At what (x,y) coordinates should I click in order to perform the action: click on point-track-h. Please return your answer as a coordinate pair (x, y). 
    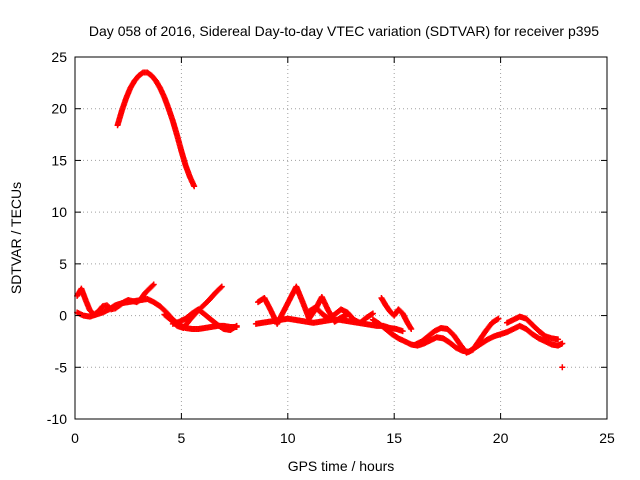
    Looking at the image, I should click on (562, 343).